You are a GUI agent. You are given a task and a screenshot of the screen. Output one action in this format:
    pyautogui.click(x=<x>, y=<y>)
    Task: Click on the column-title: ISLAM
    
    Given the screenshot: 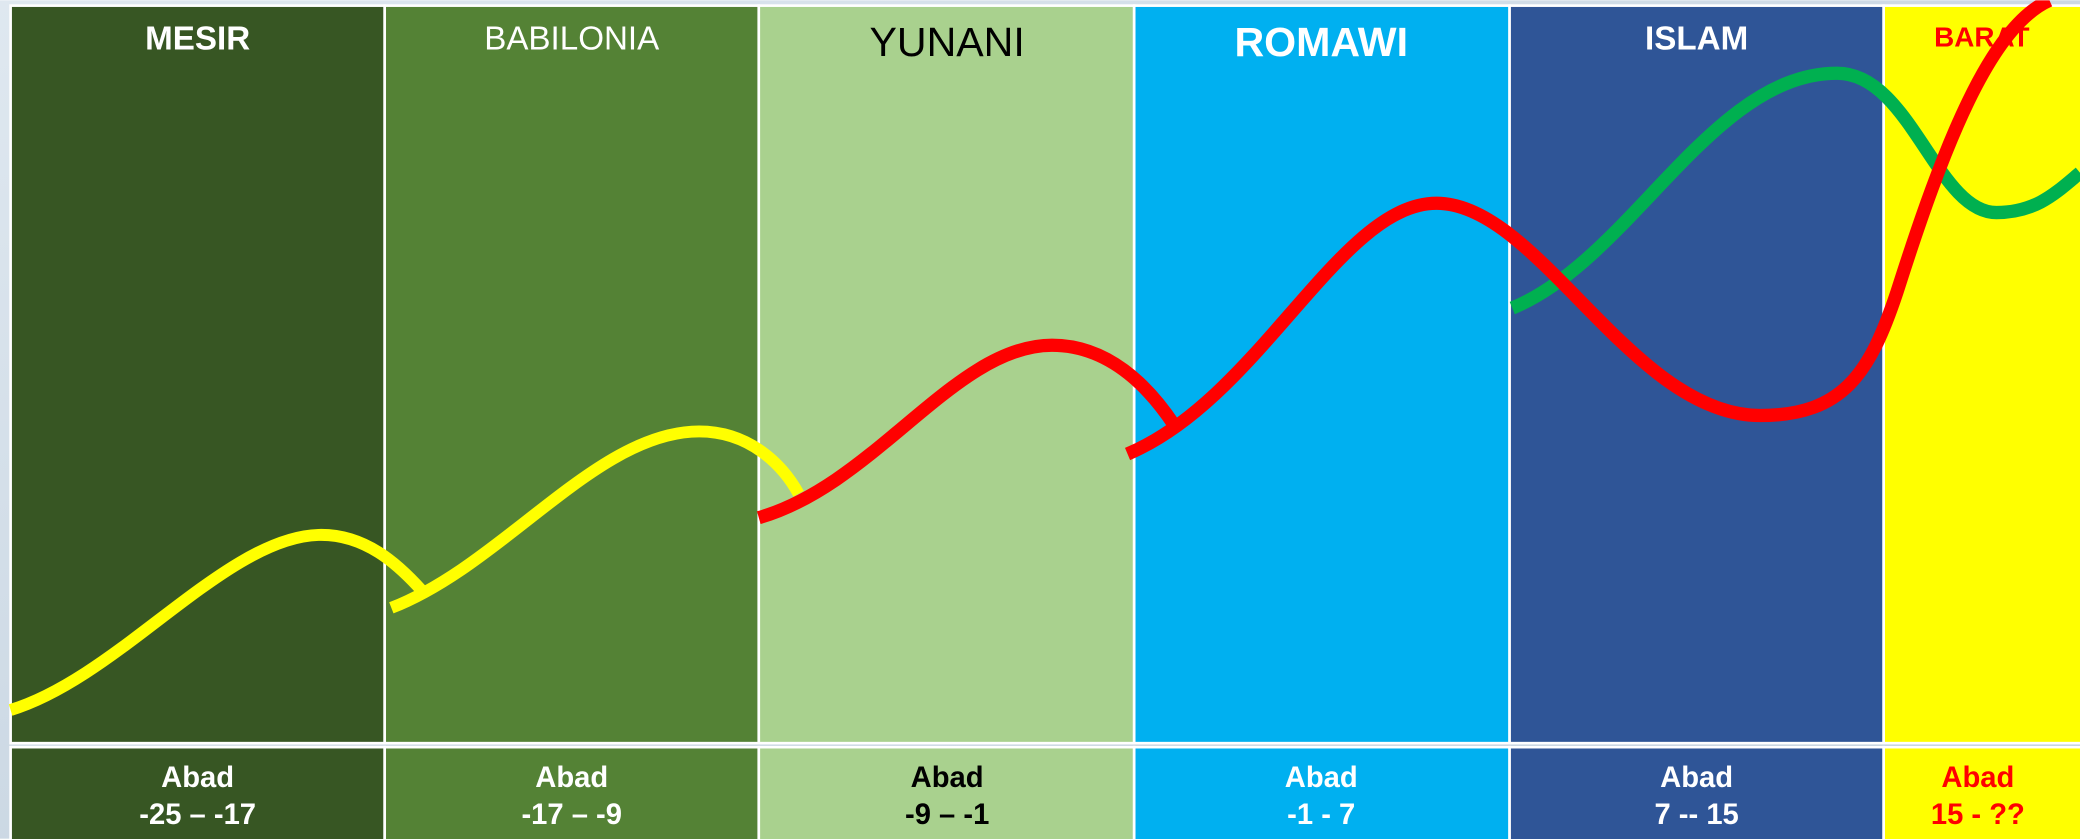 What is the action you would take?
    pyautogui.click(x=1696, y=38)
    